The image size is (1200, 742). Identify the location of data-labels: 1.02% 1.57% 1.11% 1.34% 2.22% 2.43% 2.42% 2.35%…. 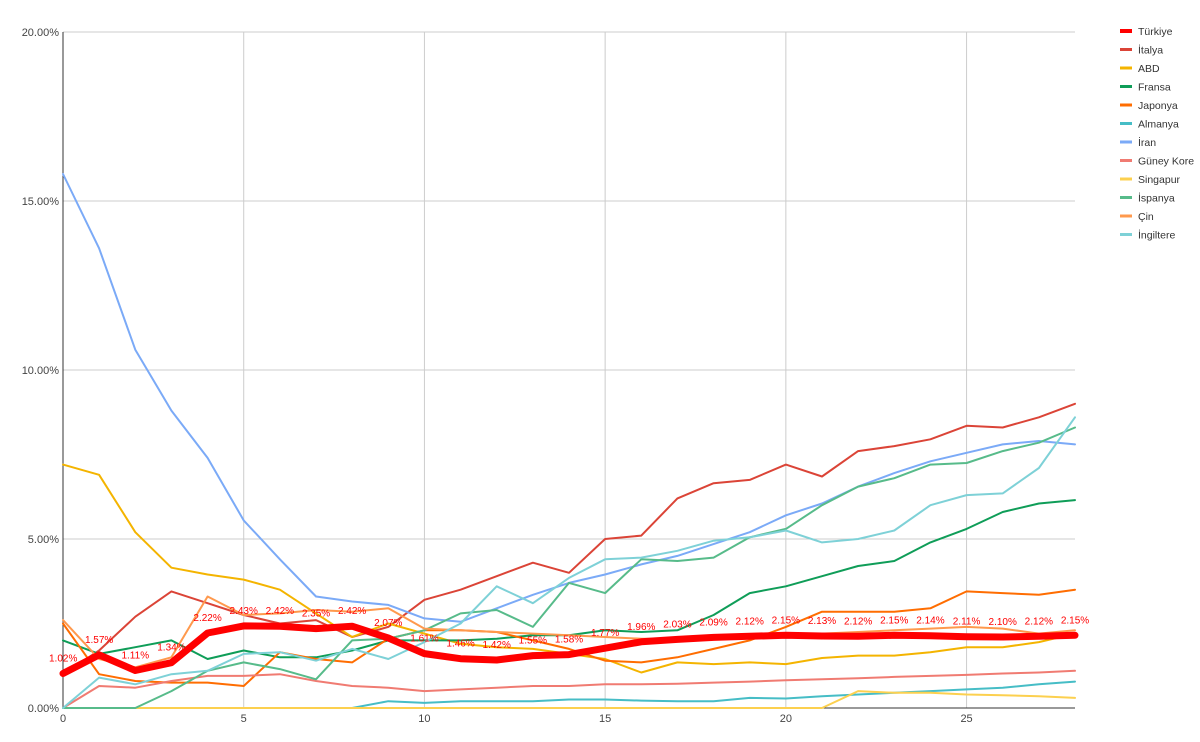
(569, 635).